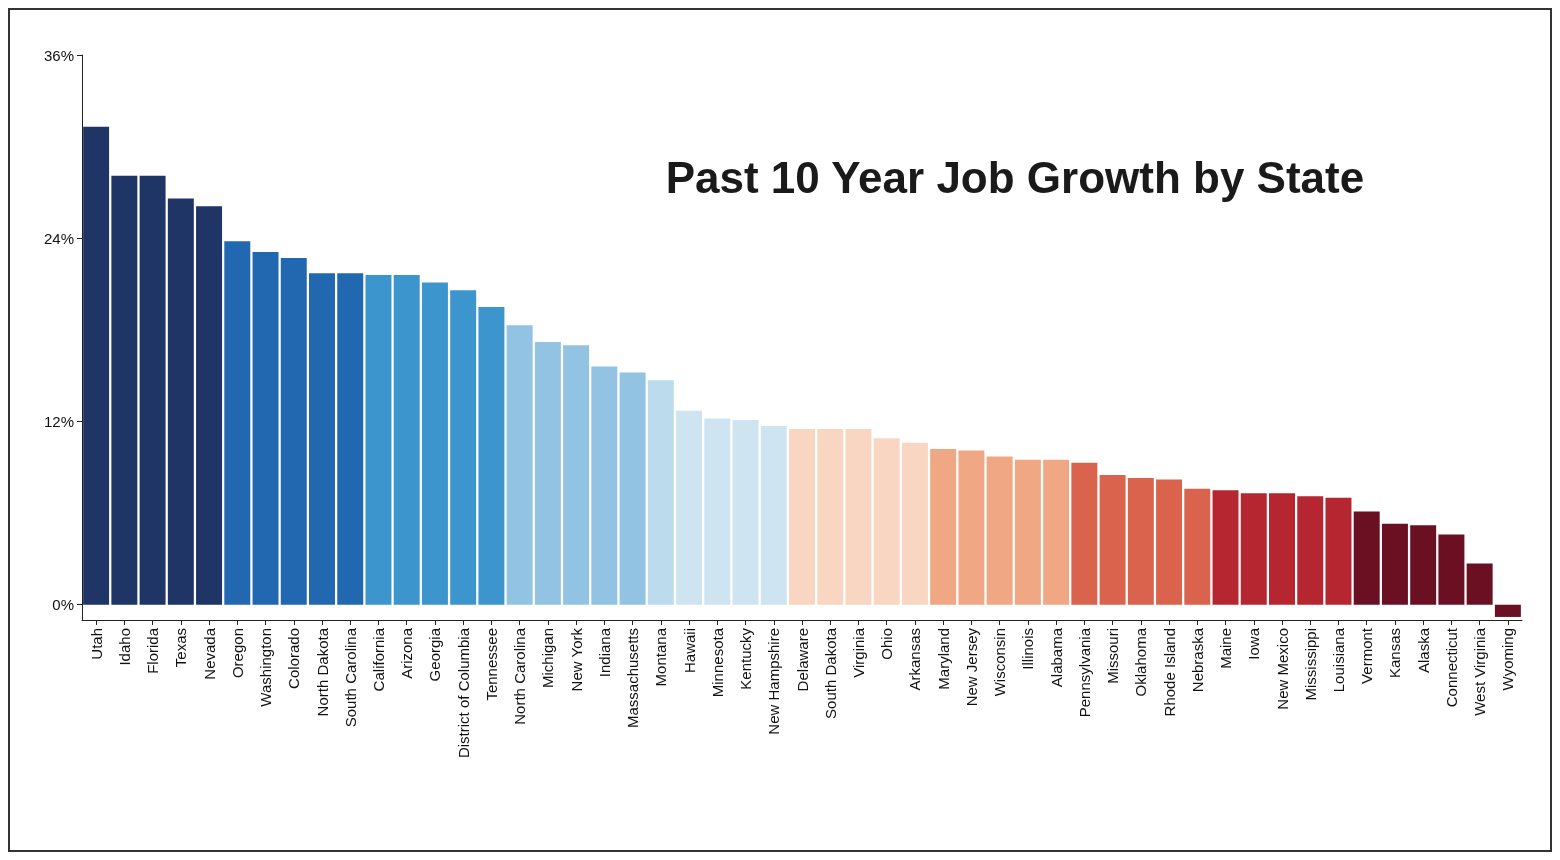 Image resolution: width=1560 pixels, height=860 pixels. Describe the element at coordinates (350, 677) in the screenshot. I see `x-tick-label: South Carolina` at that location.